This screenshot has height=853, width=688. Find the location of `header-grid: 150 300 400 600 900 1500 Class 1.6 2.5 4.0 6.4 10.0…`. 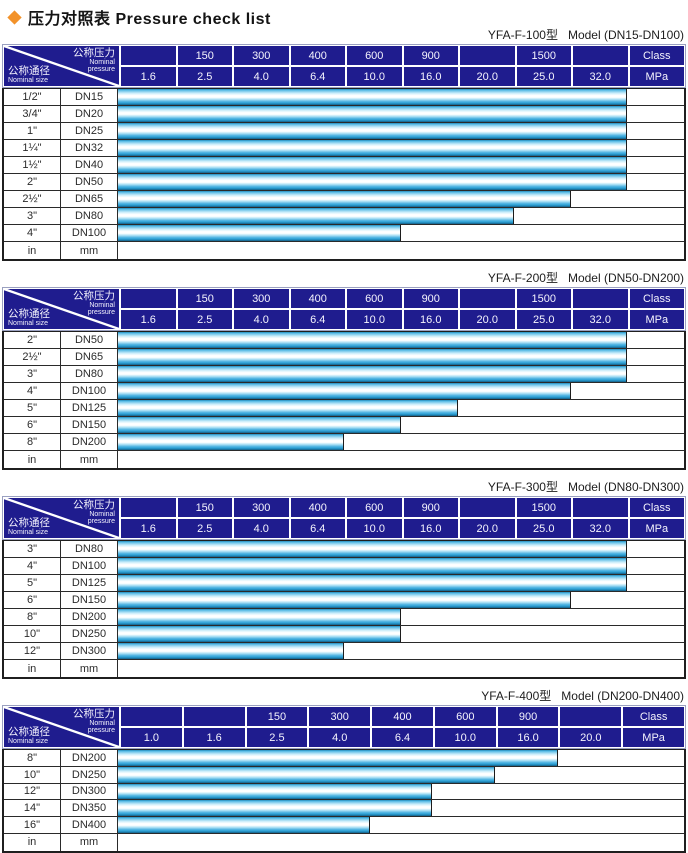

header-grid: 150 300 400 600 900 1500 Class 1.6 2.5 4.0 6.4 10.0… is located at coordinates (402, 66).